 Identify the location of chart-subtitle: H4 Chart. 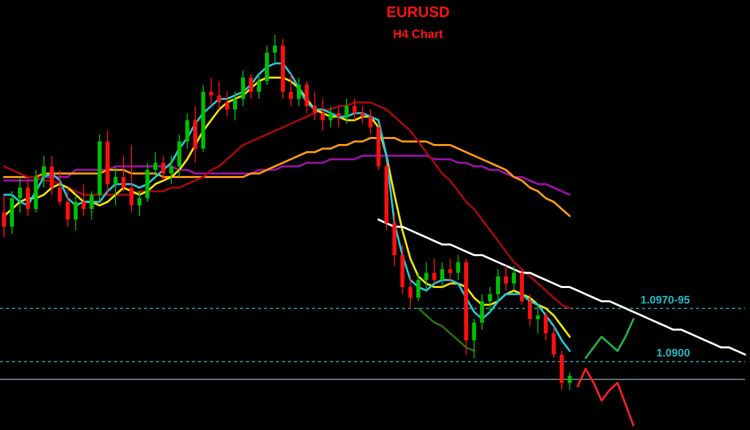
(418, 34).